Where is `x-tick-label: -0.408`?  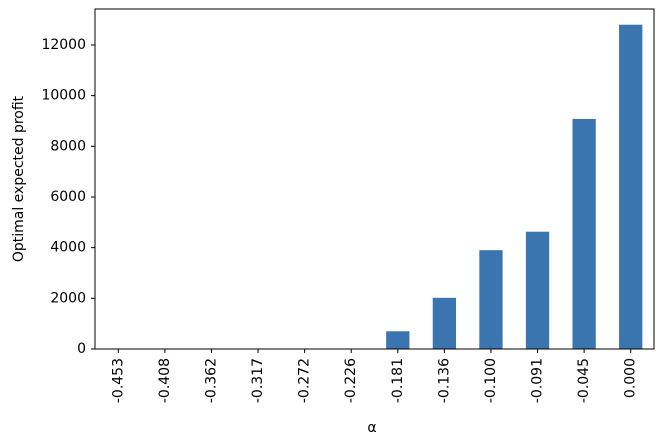 x-tick-label: -0.408 is located at coordinates (165, 380).